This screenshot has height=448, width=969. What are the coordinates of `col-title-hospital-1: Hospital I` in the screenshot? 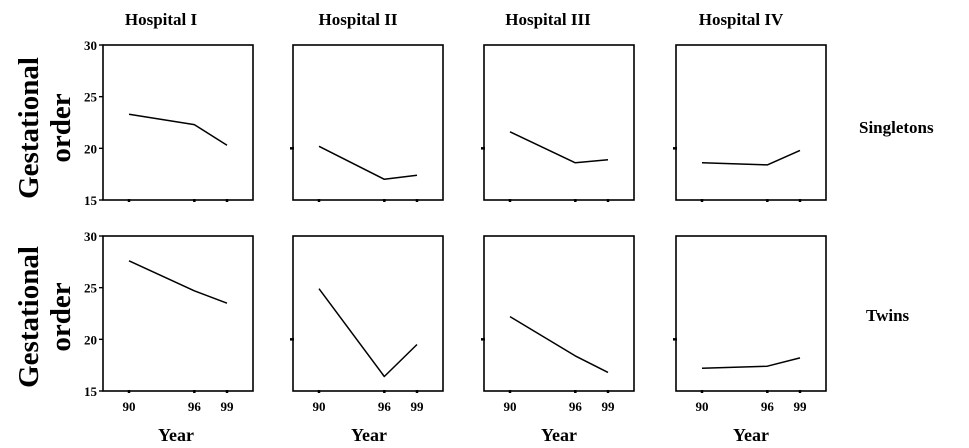 It's located at (161, 19).